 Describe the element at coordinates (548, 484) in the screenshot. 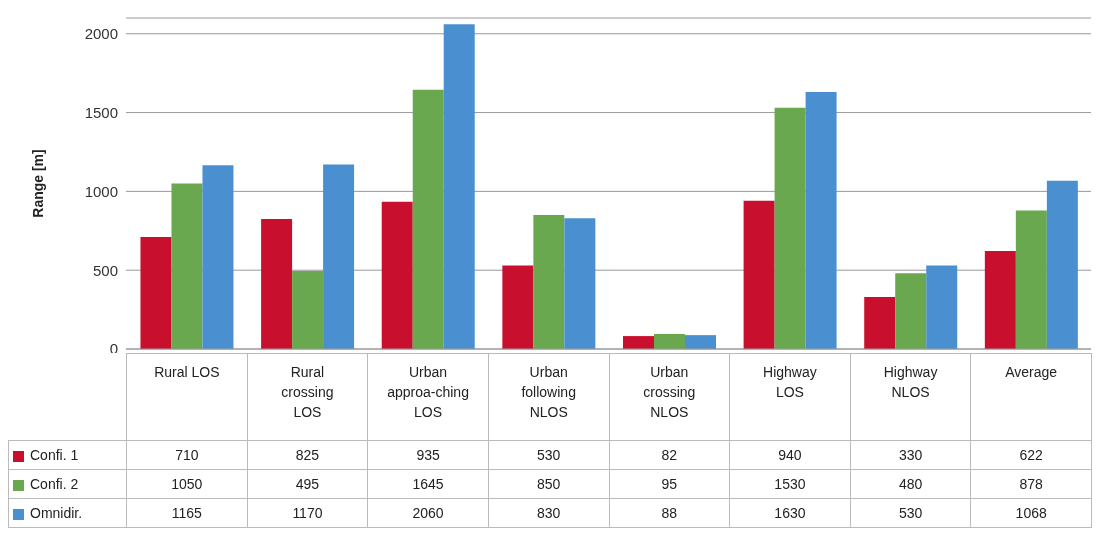

I see `data-label: 850` at that location.